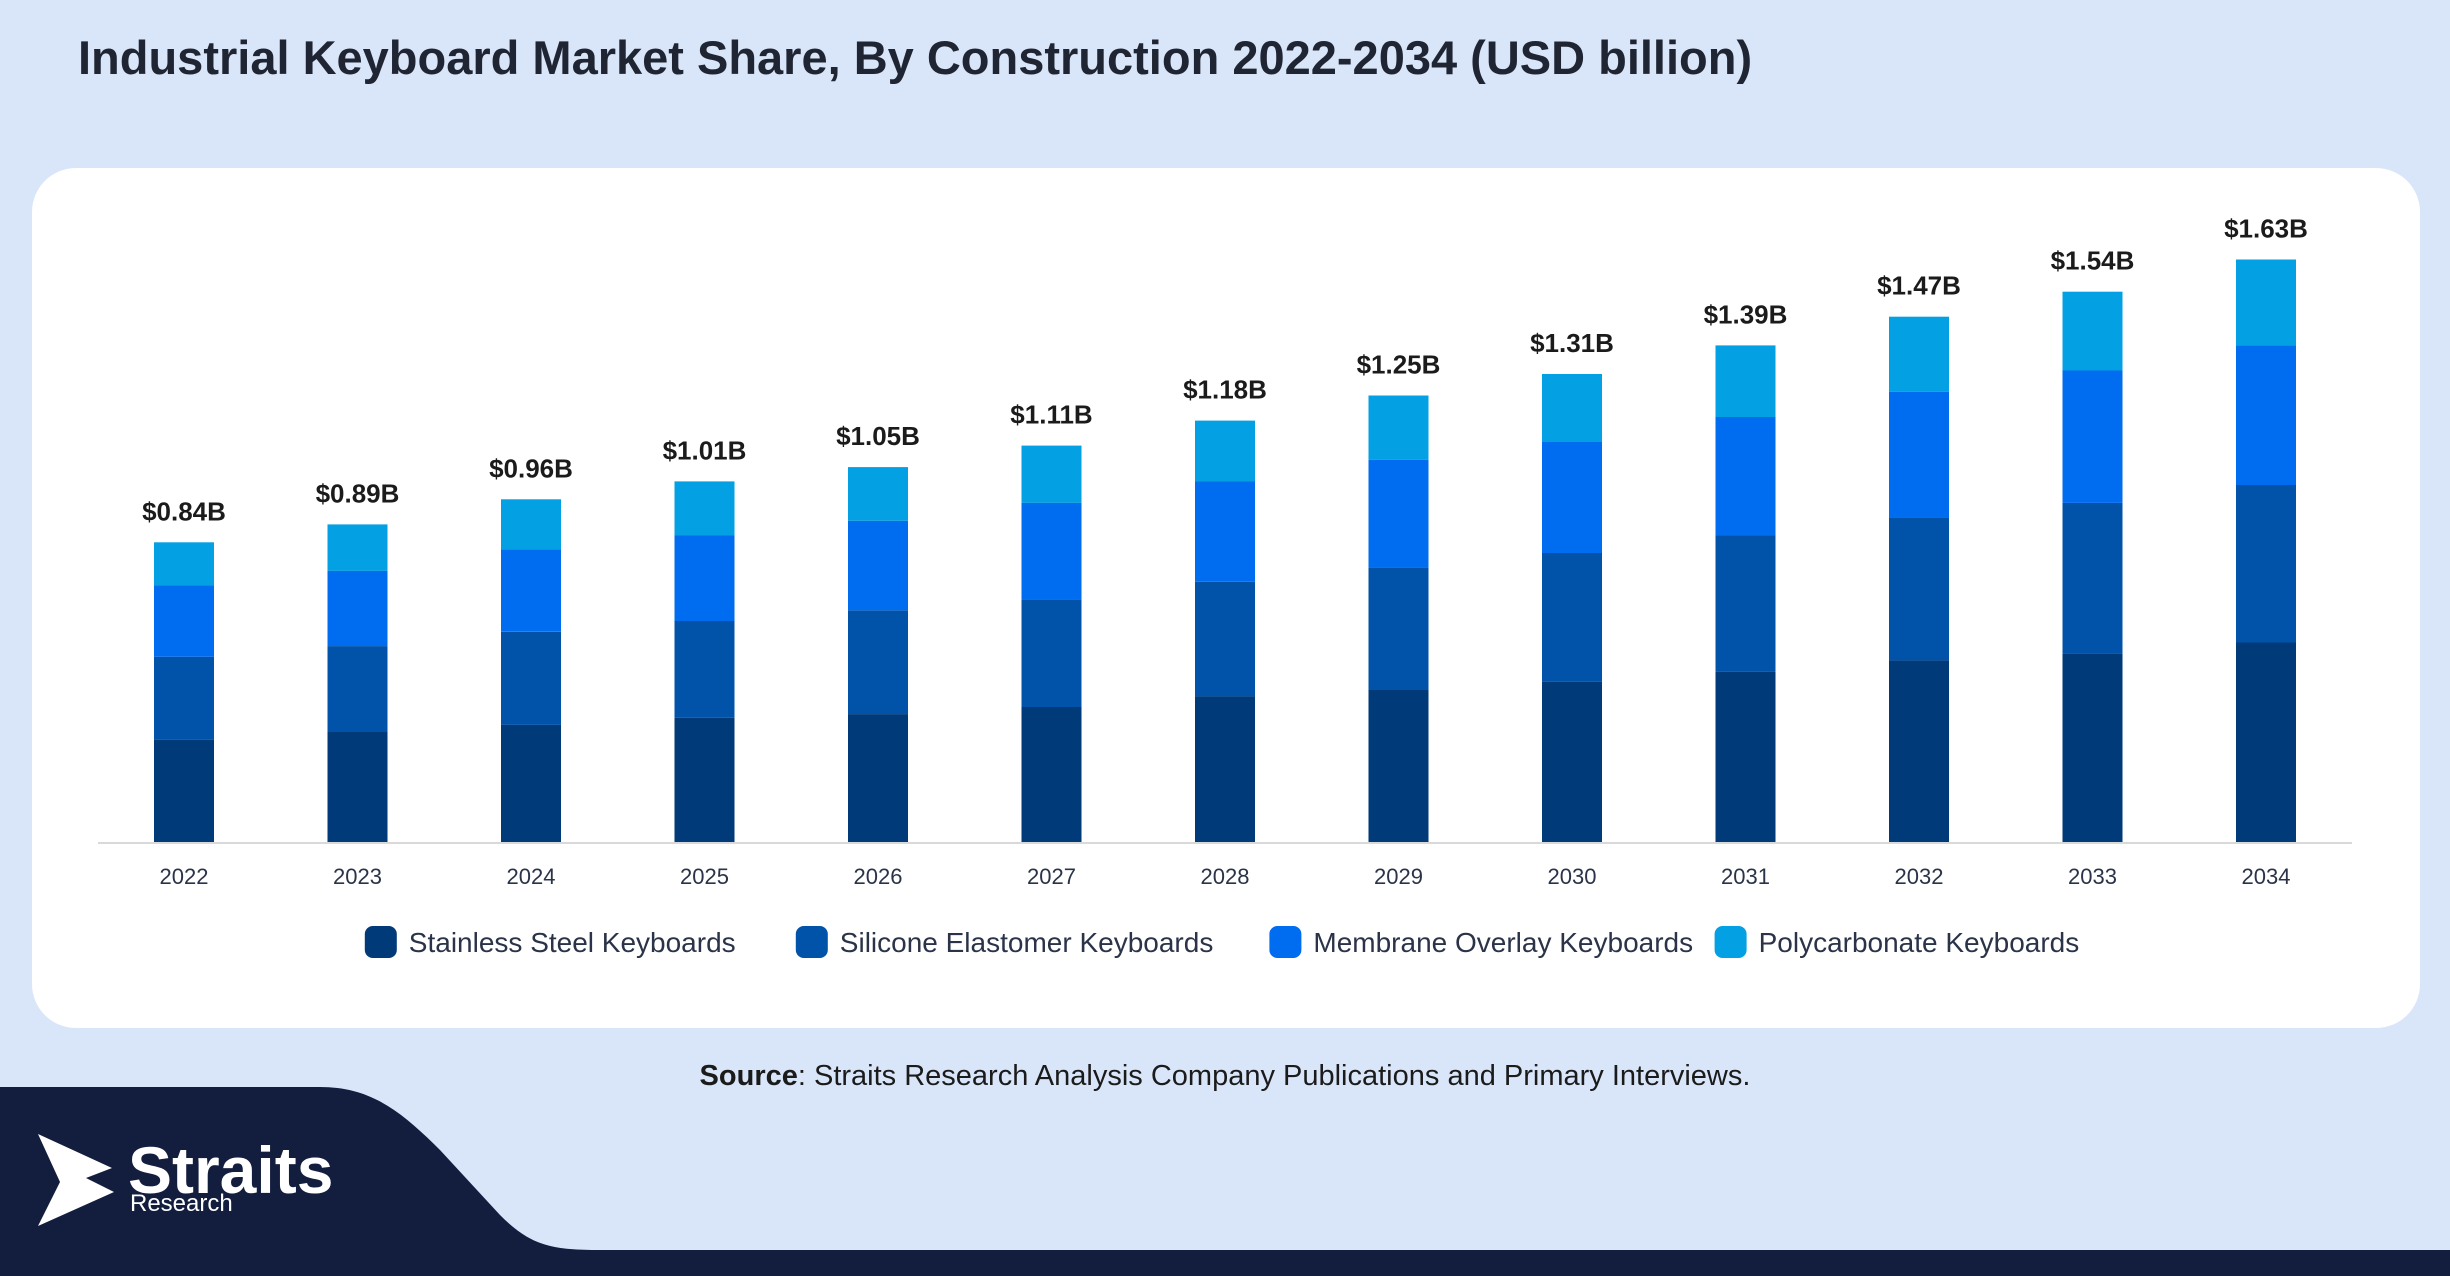 This screenshot has width=2450, height=1276. I want to click on total-label-2030: $1.31B, so click(1572, 343).